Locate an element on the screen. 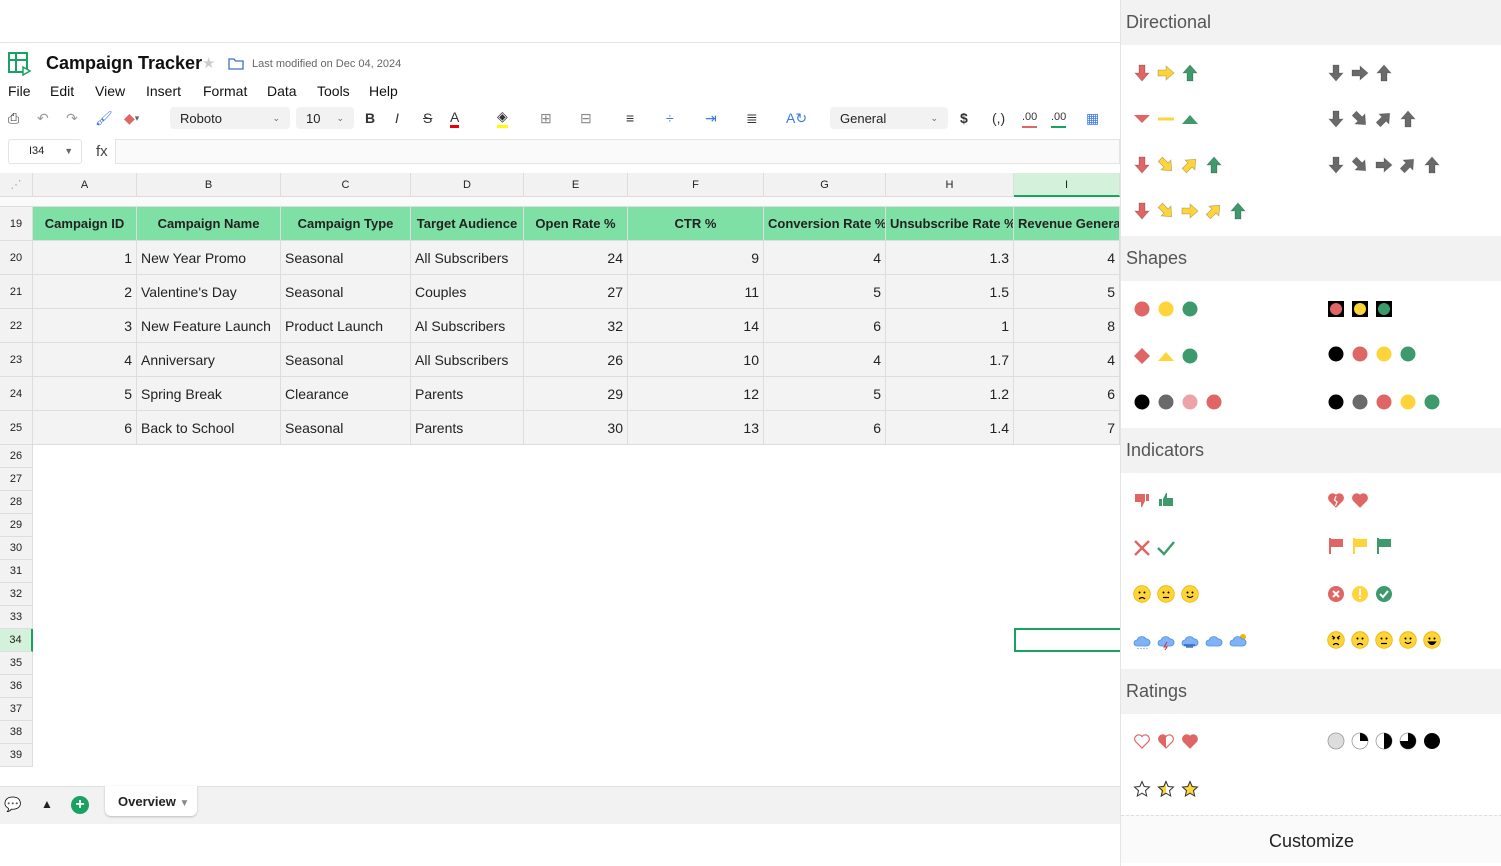 The image size is (1501, 866). row-header: 38 is located at coordinates (16, 732).